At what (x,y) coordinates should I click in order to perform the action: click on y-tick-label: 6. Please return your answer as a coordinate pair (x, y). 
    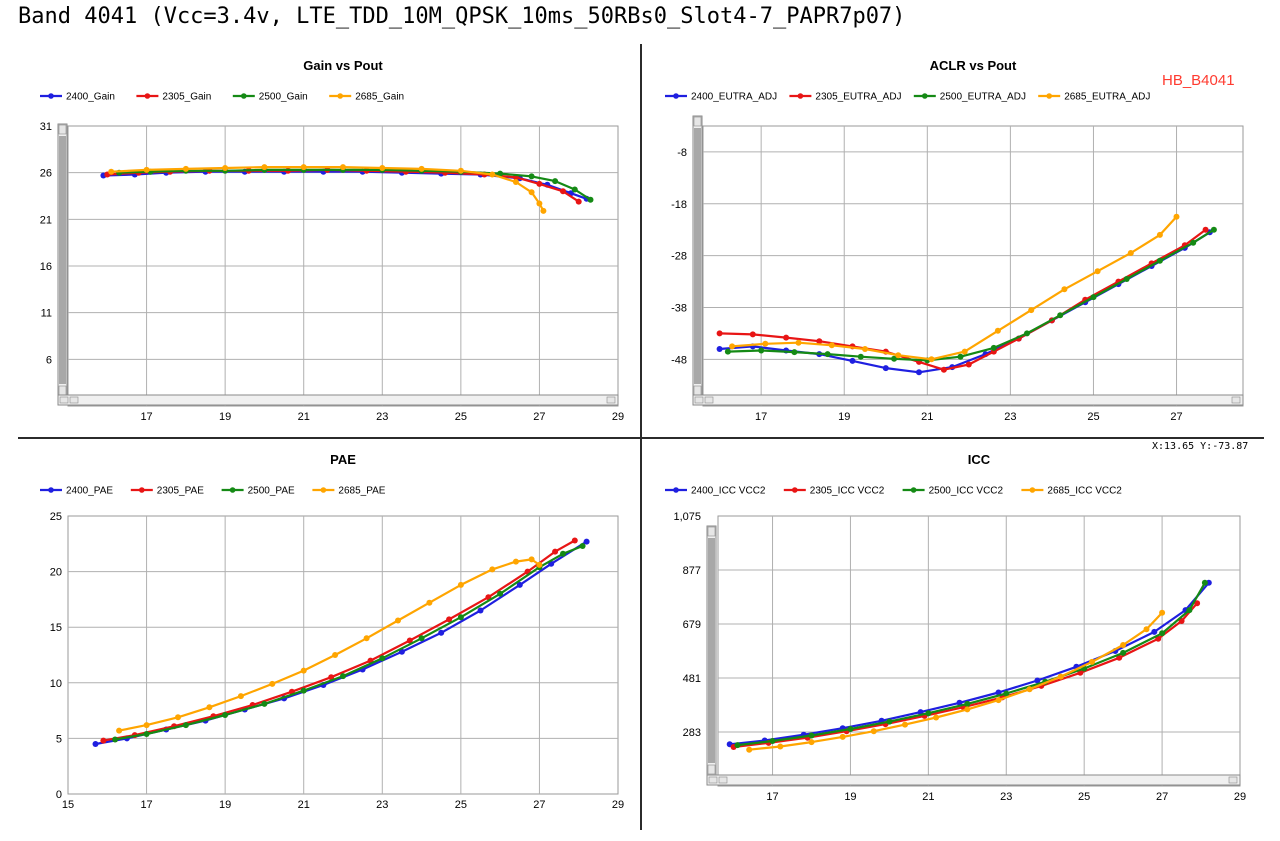
    Looking at the image, I should click on (49, 360).